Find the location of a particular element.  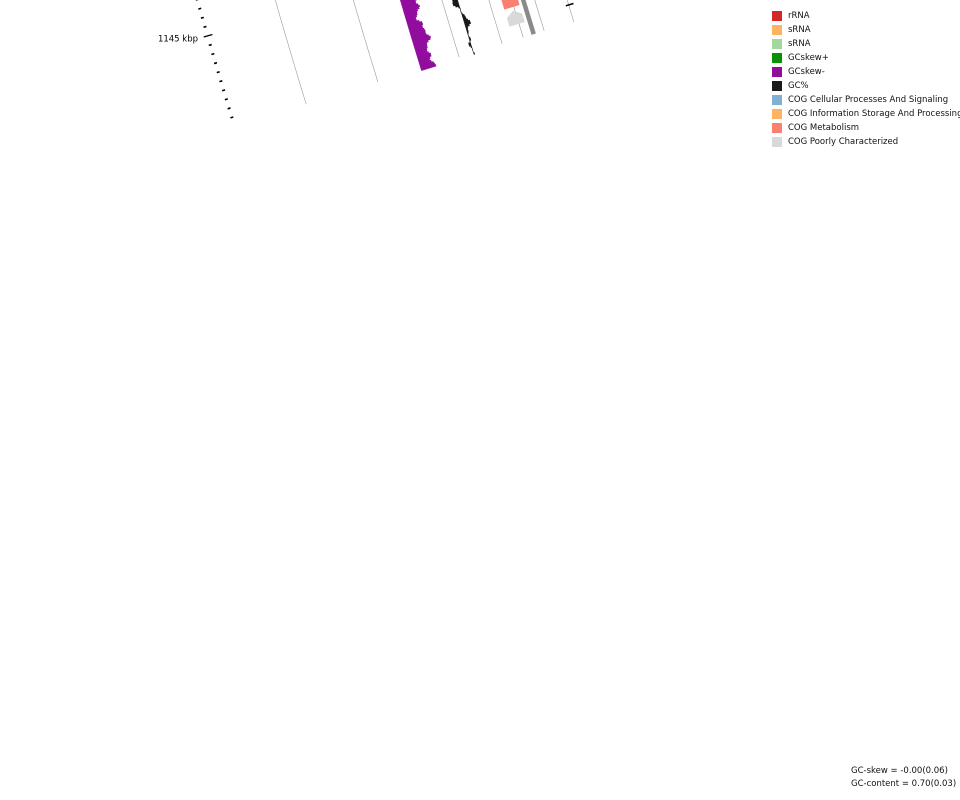

gc-skew-track is located at coordinates (418, 35).